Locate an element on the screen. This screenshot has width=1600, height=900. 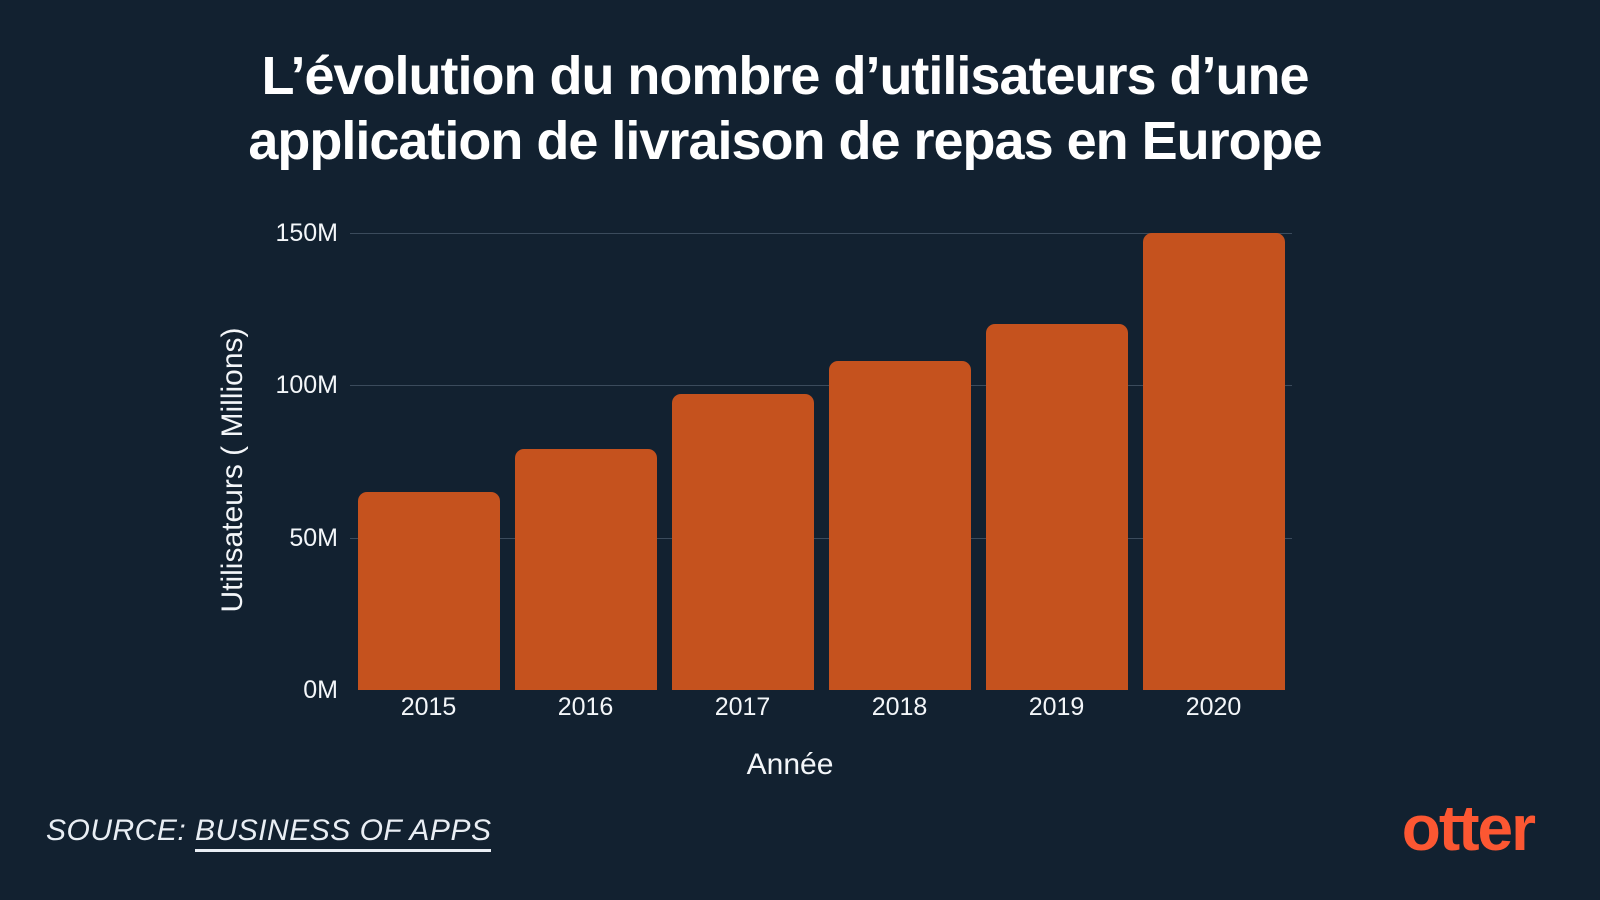
gridline-100M is located at coordinates (821, 386).